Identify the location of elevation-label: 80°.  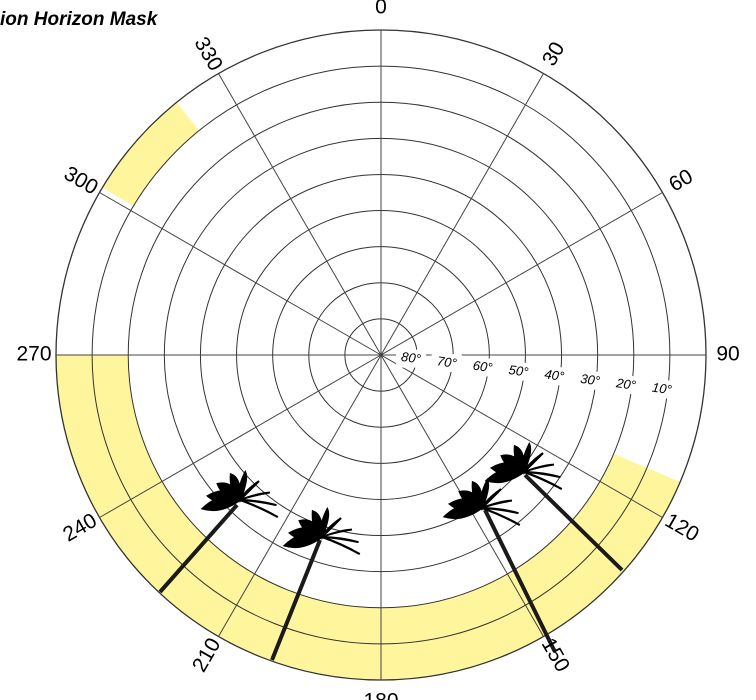
(411, 358).